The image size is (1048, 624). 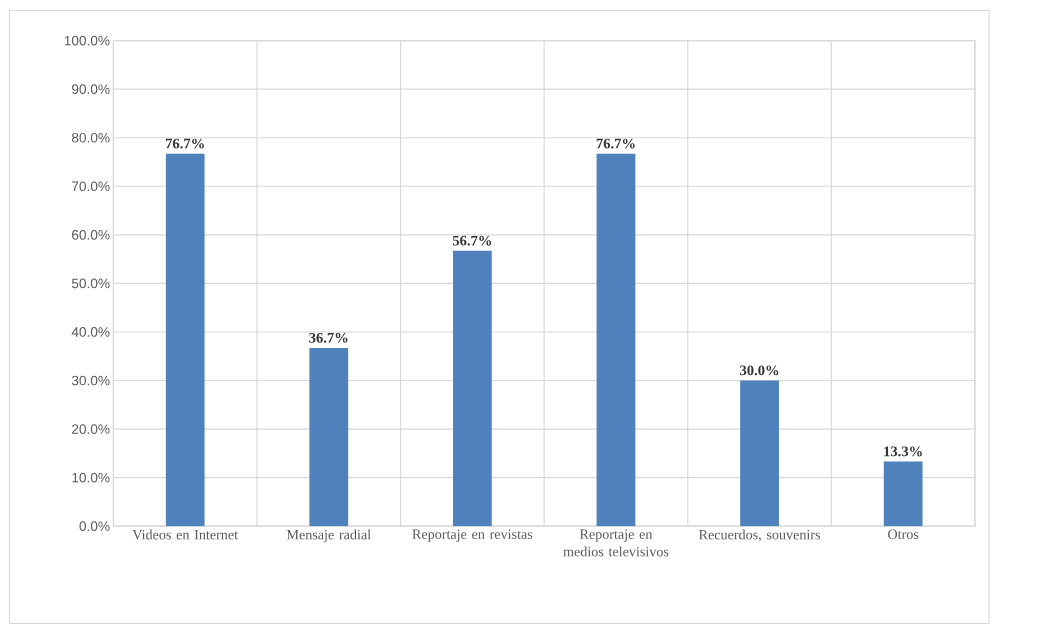 I want to click on y-tick-label: 60.0%, so click(x=91, y=234).